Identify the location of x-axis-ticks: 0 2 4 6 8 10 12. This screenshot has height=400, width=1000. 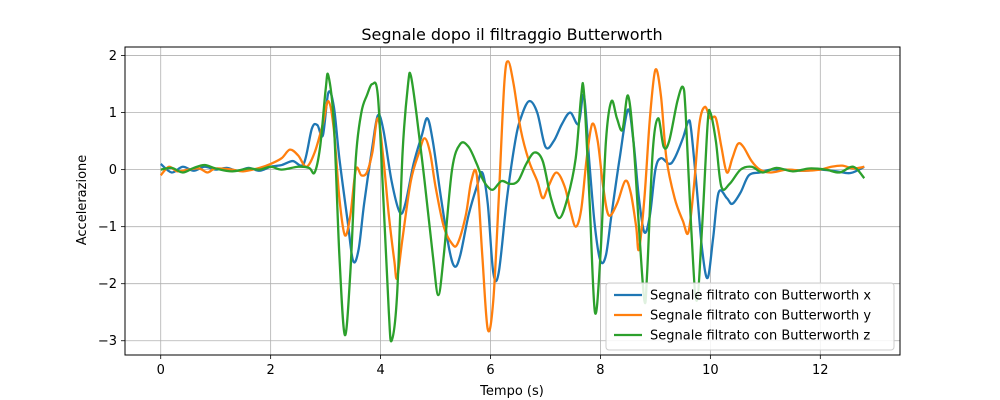
(493, 366).